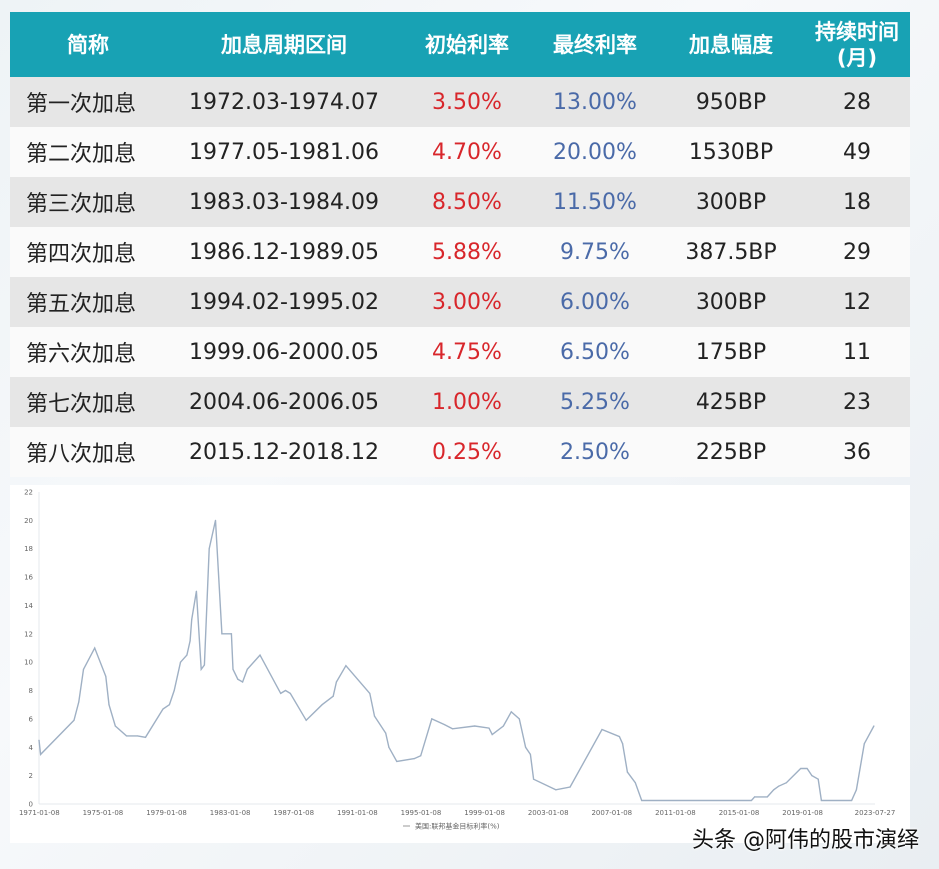 Image resolution: width=939 pixels, height=869 pixels. I want to click on watermark: 头条 @阿伟的股市演绎, so click(805, 840).